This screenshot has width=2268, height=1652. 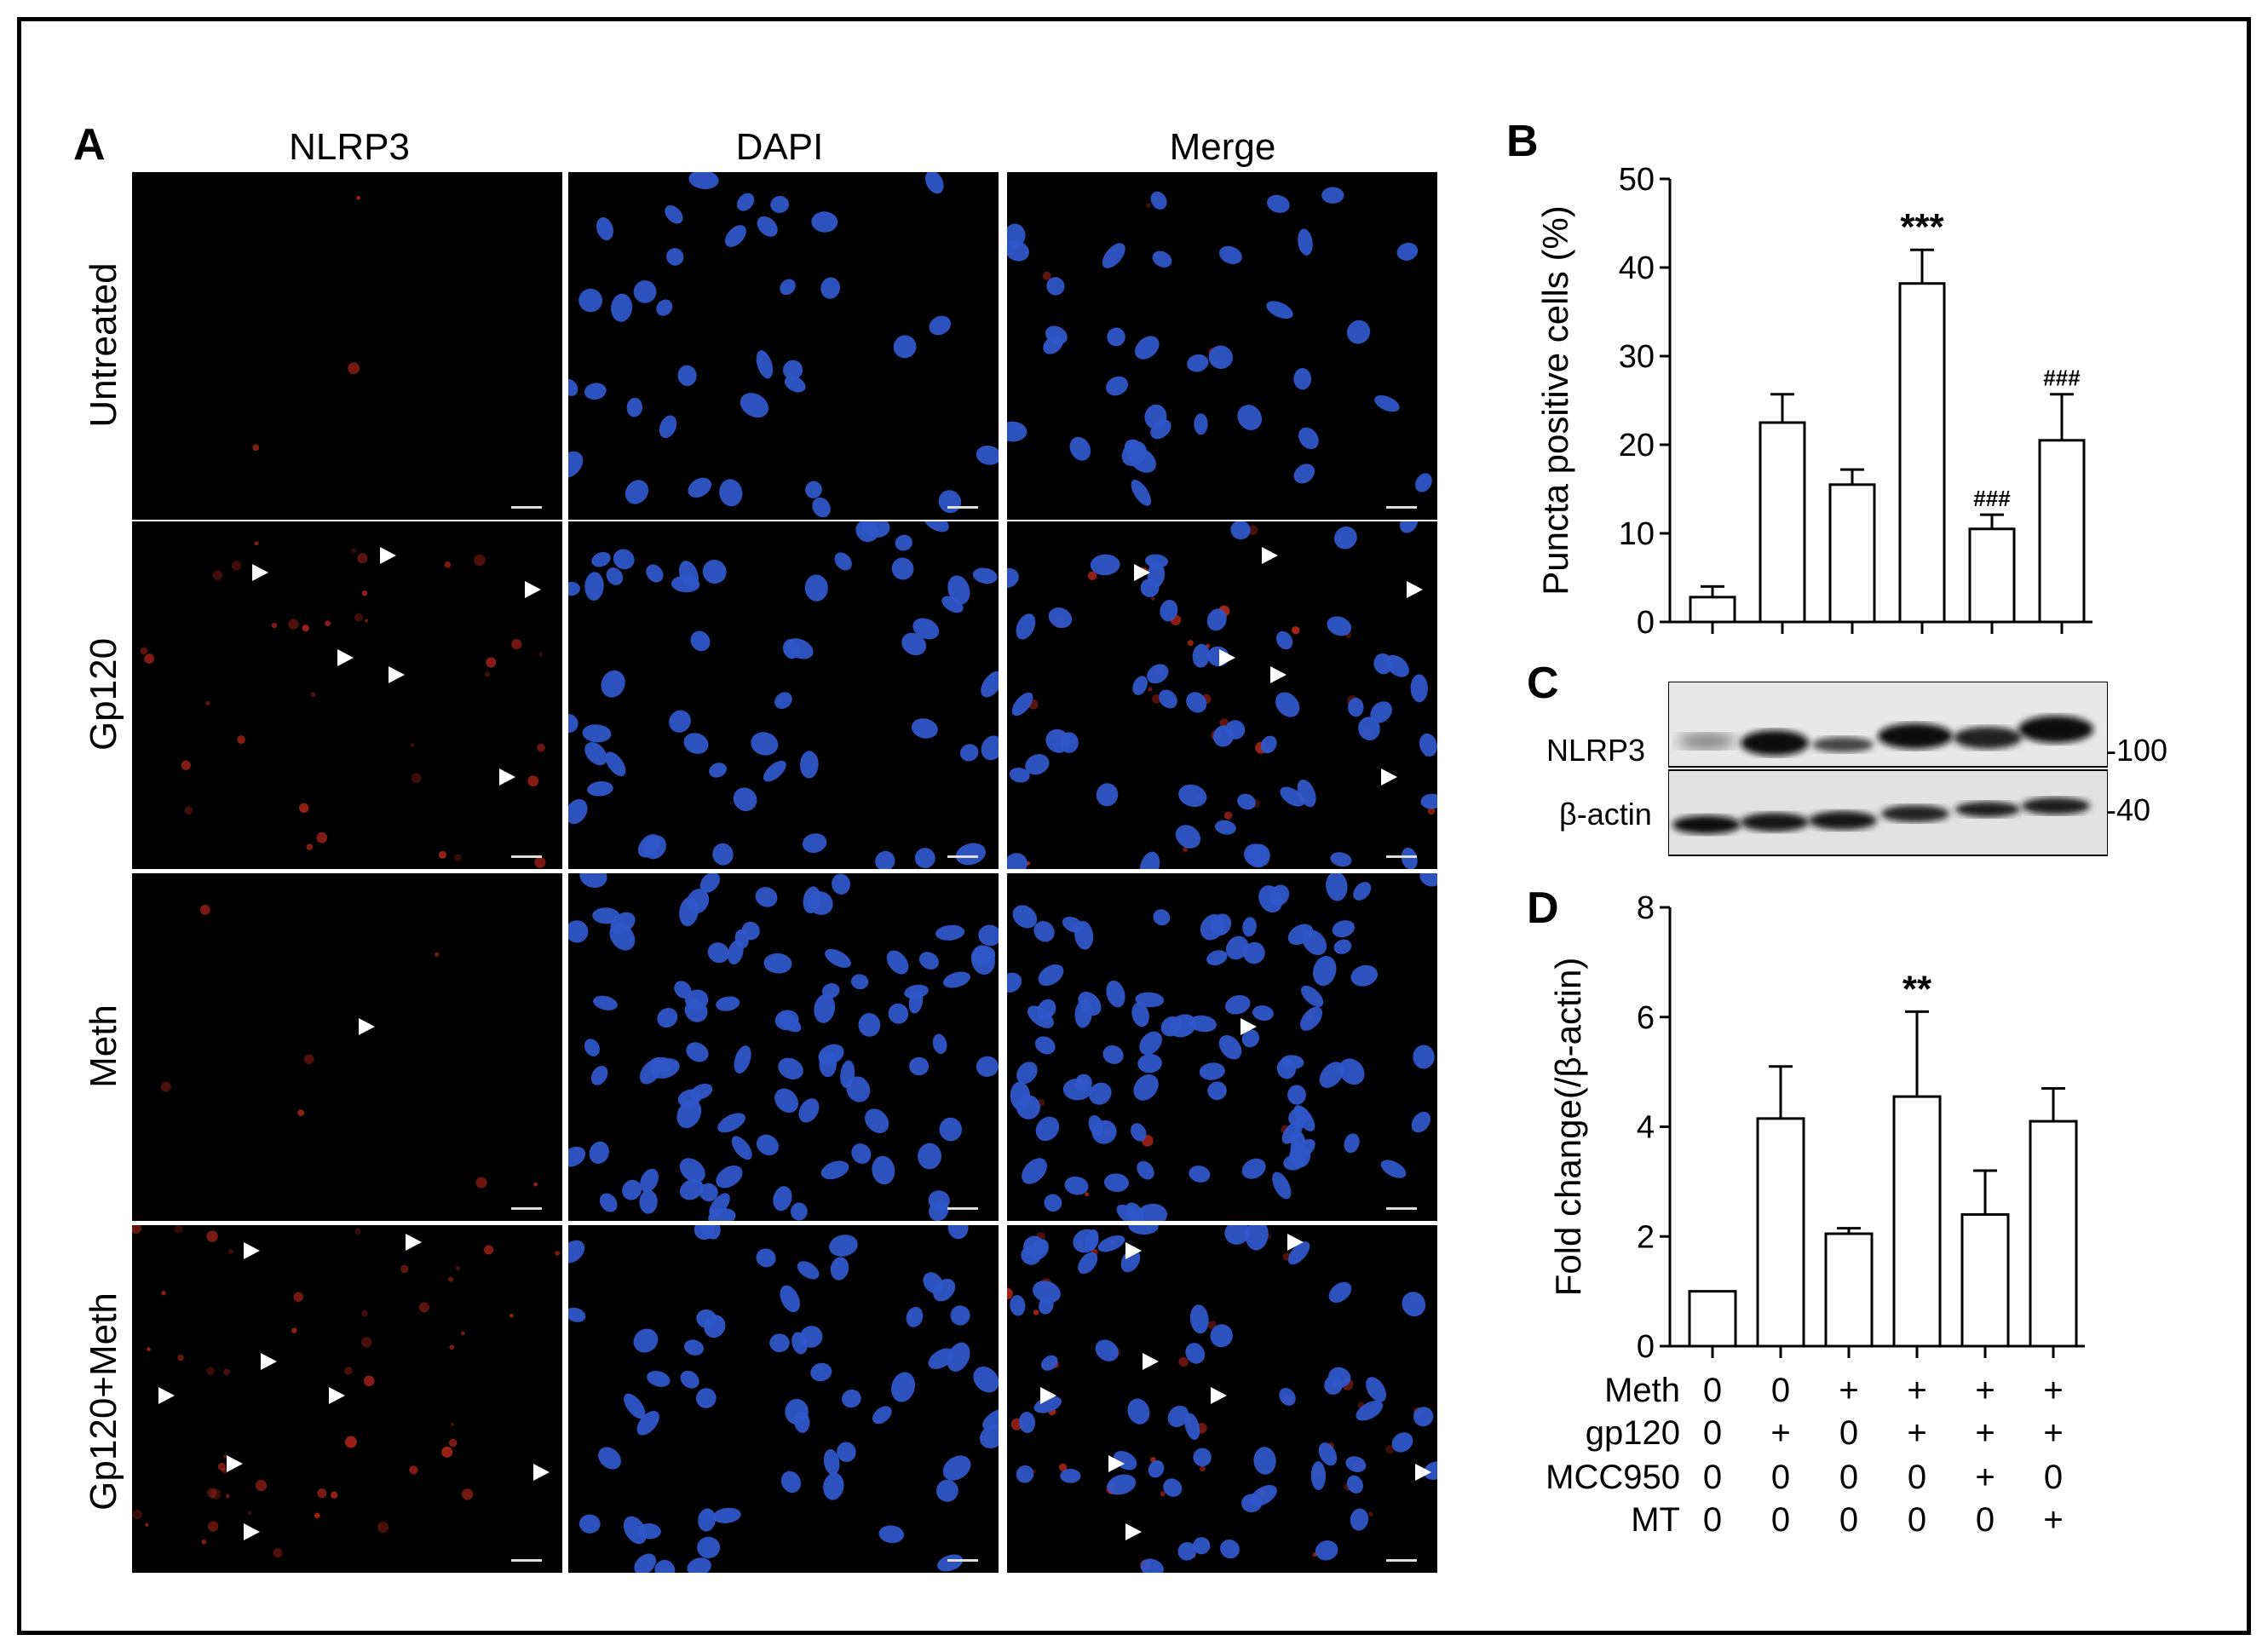 What do you see at coordinates (347, 695) in the screenshot?
I see `micrograph-r2-c1` at bounding box center [347, 695].